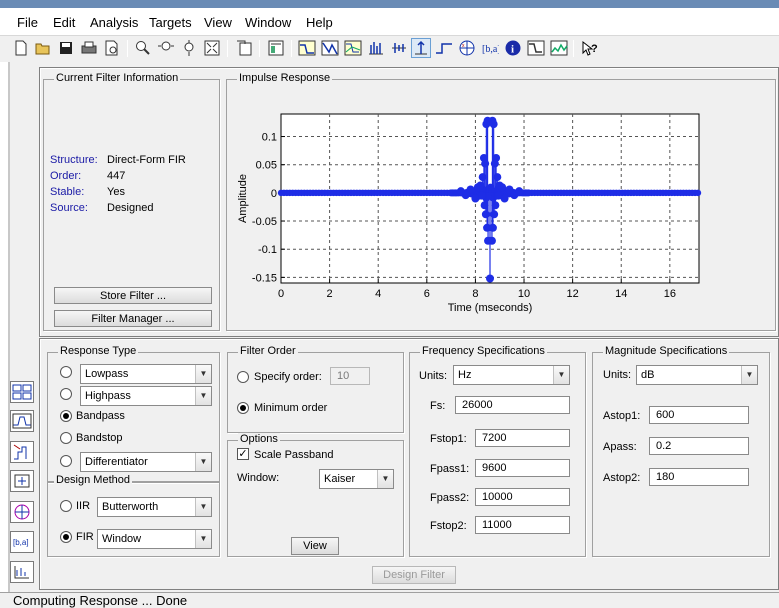 This screenshot has height=608, width=779. Describe the element at coordinates (27, 22) in the screenshot. I see `menu-file: File` at that location.